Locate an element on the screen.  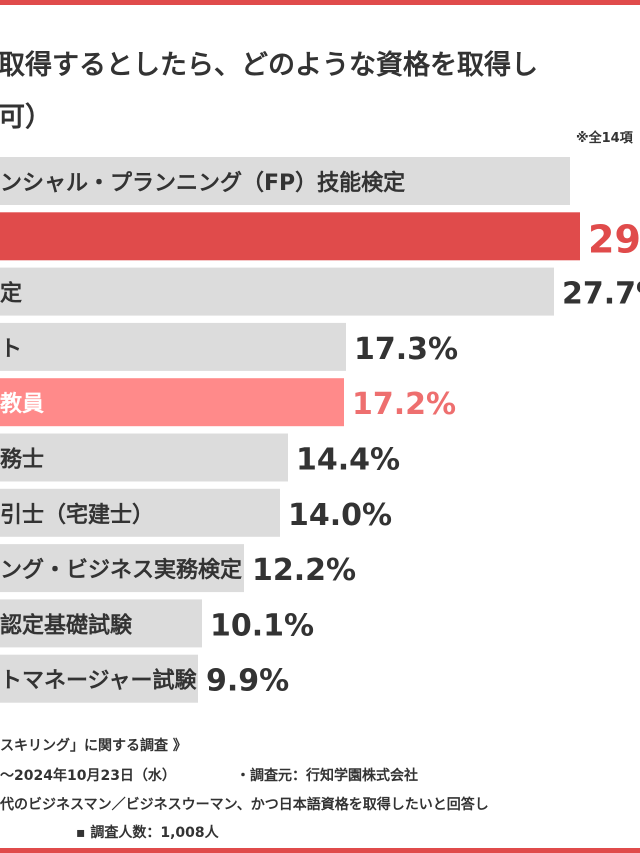
bar-value-label-9: 9.9% is located at coordinates (247, 681).